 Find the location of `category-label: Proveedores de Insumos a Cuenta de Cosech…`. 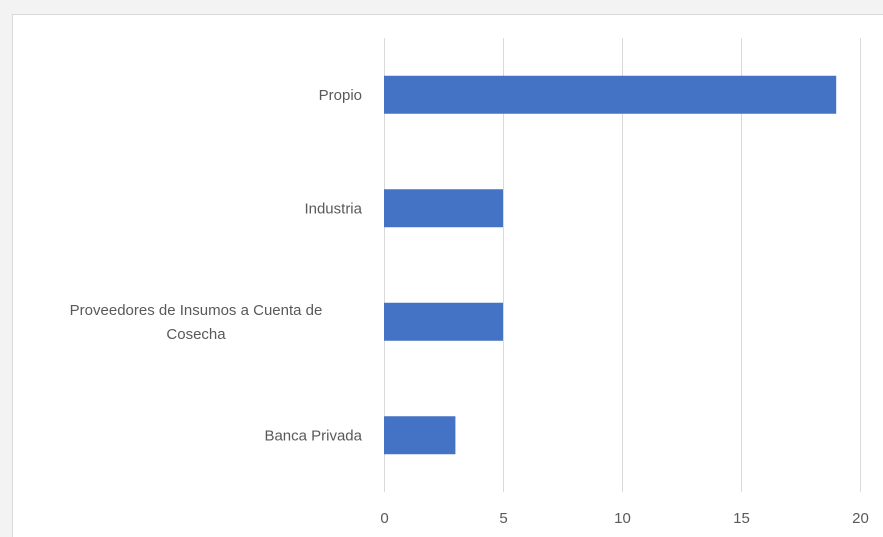

category-label: Proveedores de Insumos a Cuenta de Cosech… is located at coordinates (196, 322).